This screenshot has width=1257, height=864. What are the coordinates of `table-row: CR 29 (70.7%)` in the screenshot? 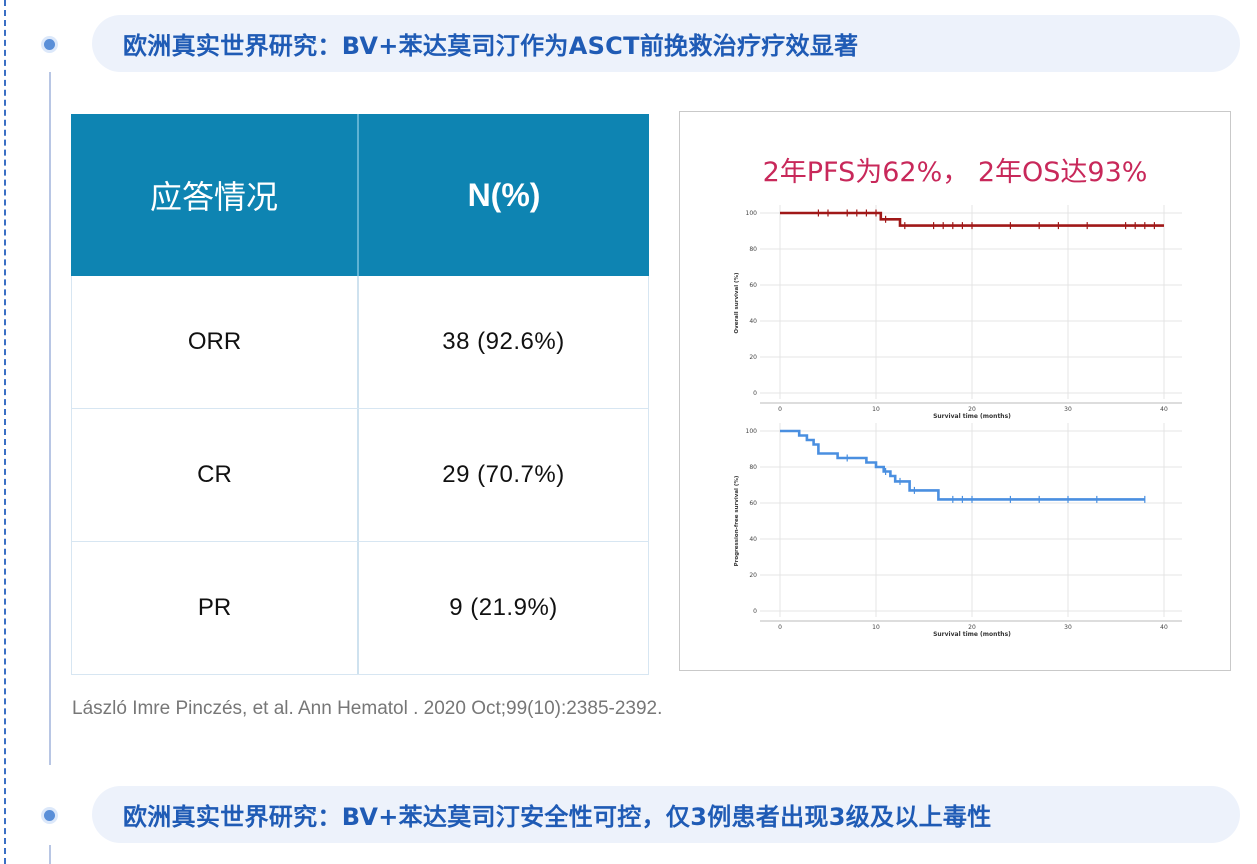 It's located at (360, 475).